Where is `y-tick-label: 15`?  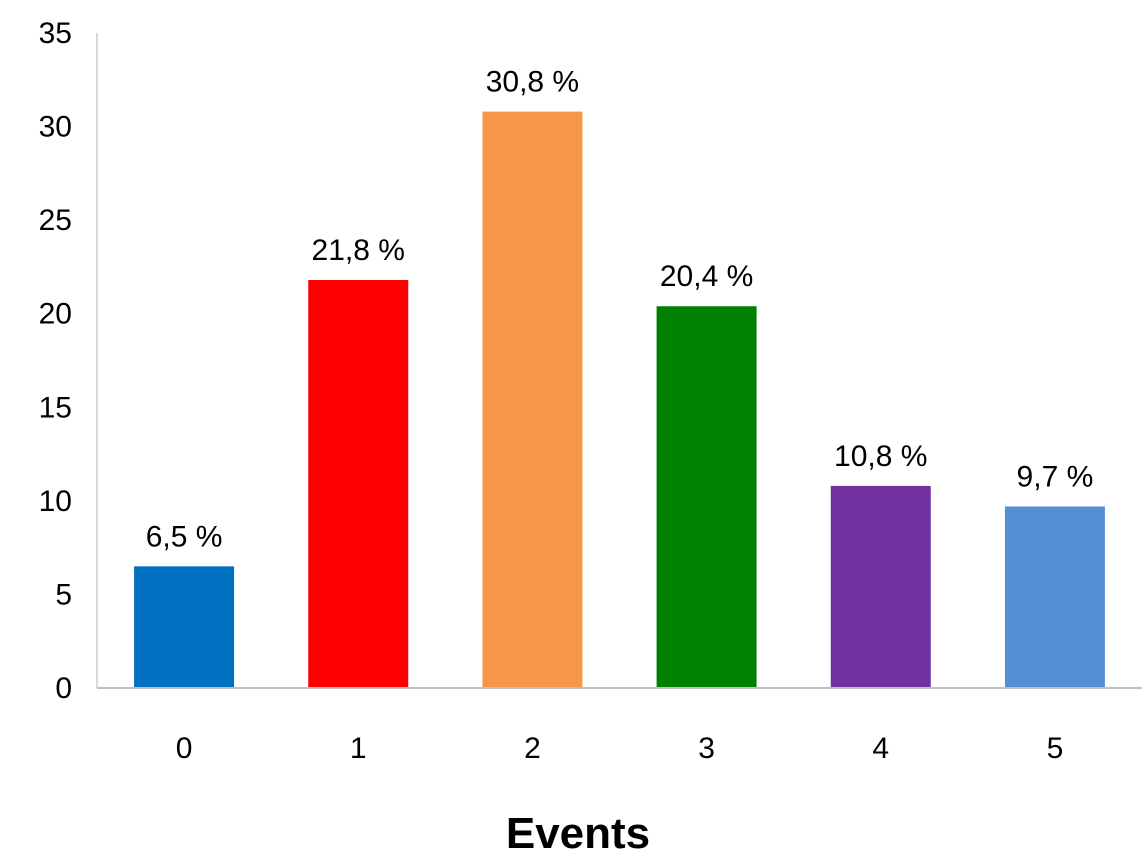 y-tick-label: 15 is located at coordinates (55, 407).